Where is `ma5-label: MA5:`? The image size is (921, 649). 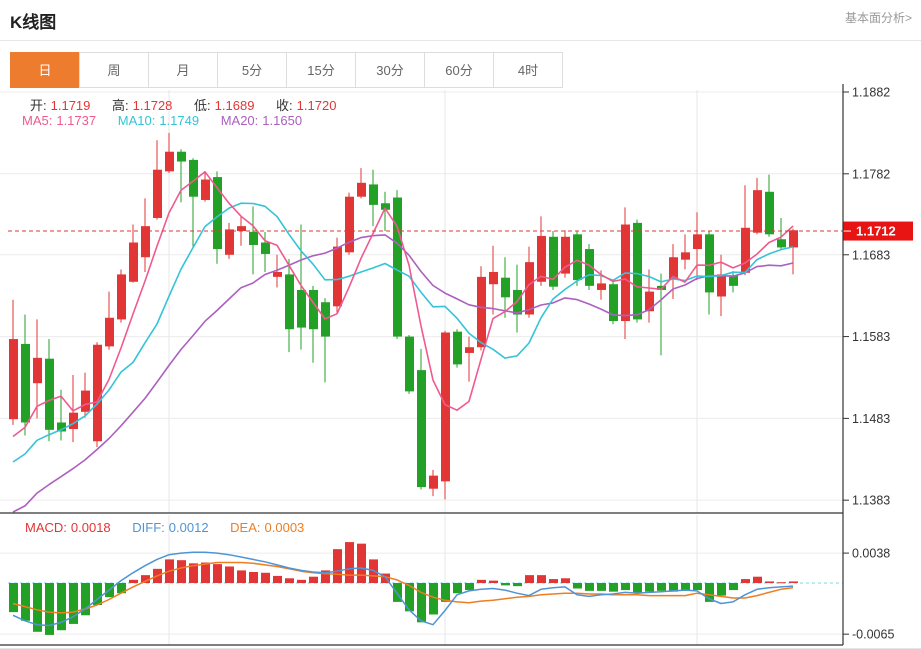 ma5-label: MA5: is located at coordinates (37, 120).